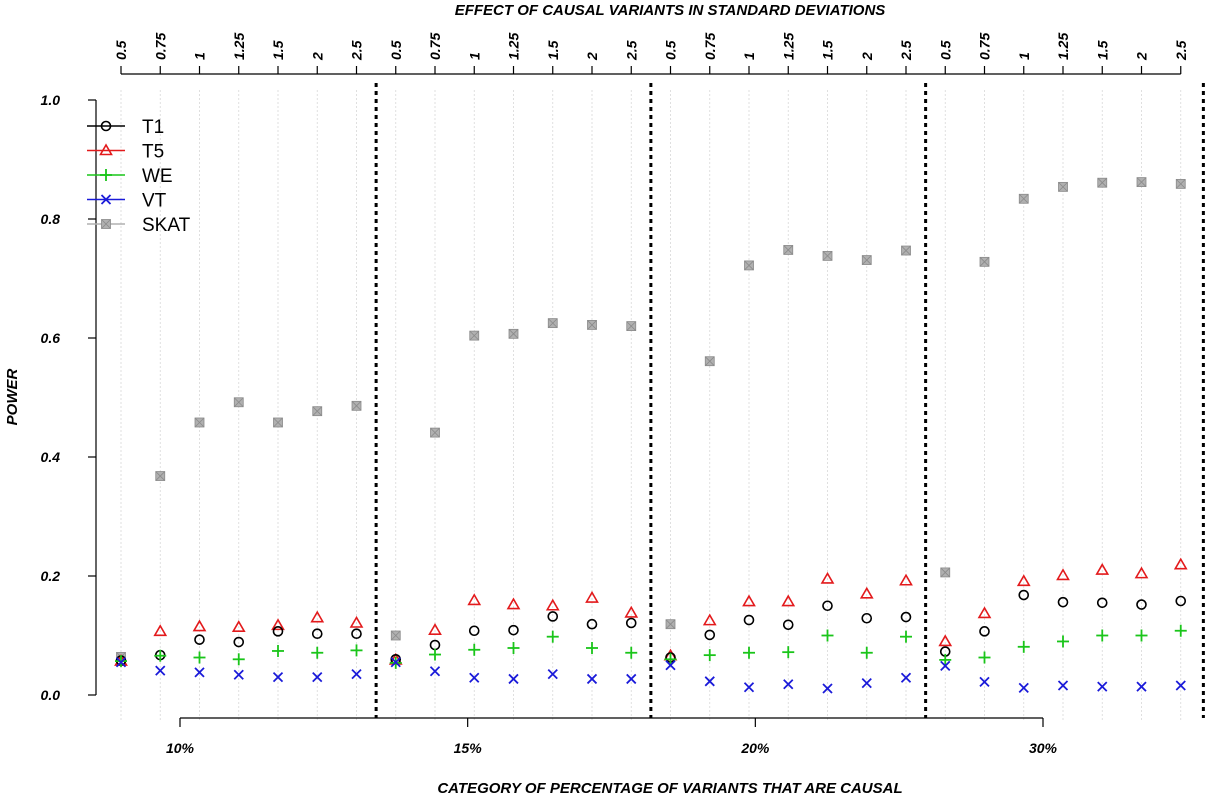  Describe the element at coordinates (612, 736) in the screenshot. I see `bottom-axis: 10% 15% 20% 30%` at that location.